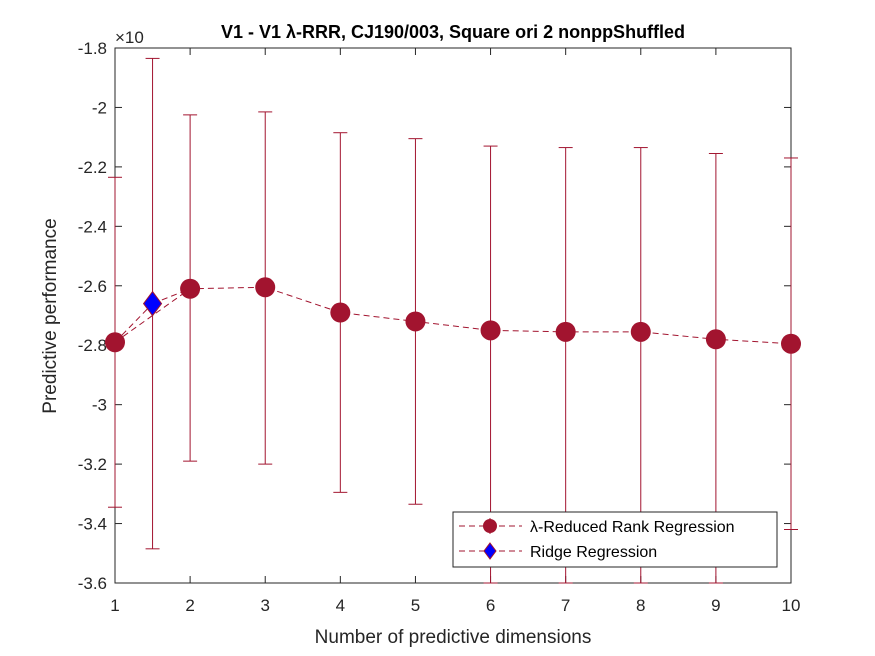 This screenshot has width=875, height=656. Describe the element at coordinates (791, 605) in the screenshot. I see `x-tick-label-10: 10` at that location.